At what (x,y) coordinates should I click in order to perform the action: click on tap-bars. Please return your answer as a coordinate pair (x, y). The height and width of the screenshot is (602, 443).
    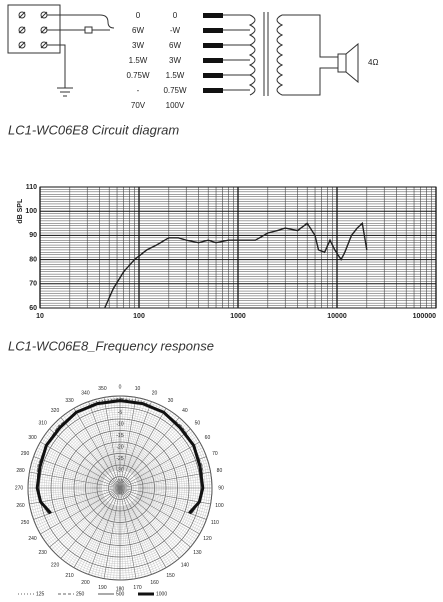
    Looking at the image, I should click on (213, 53).